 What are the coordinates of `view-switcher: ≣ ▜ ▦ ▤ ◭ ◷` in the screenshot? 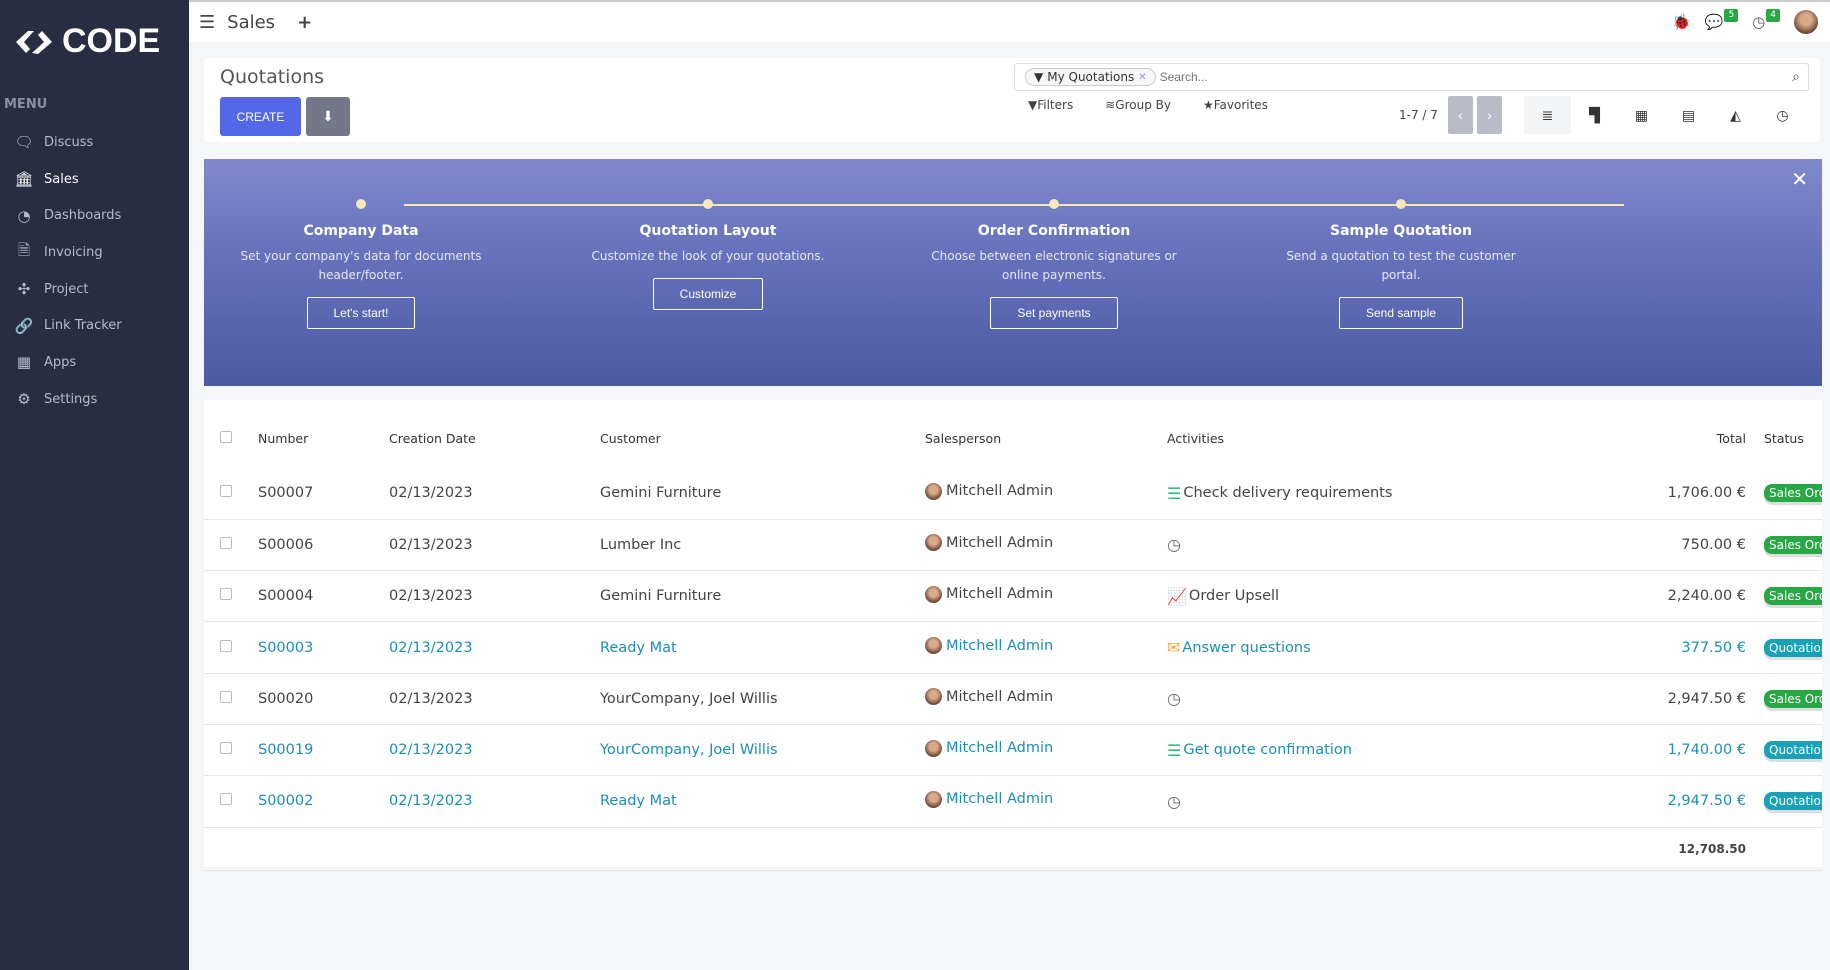 It's located at (1665, 115).